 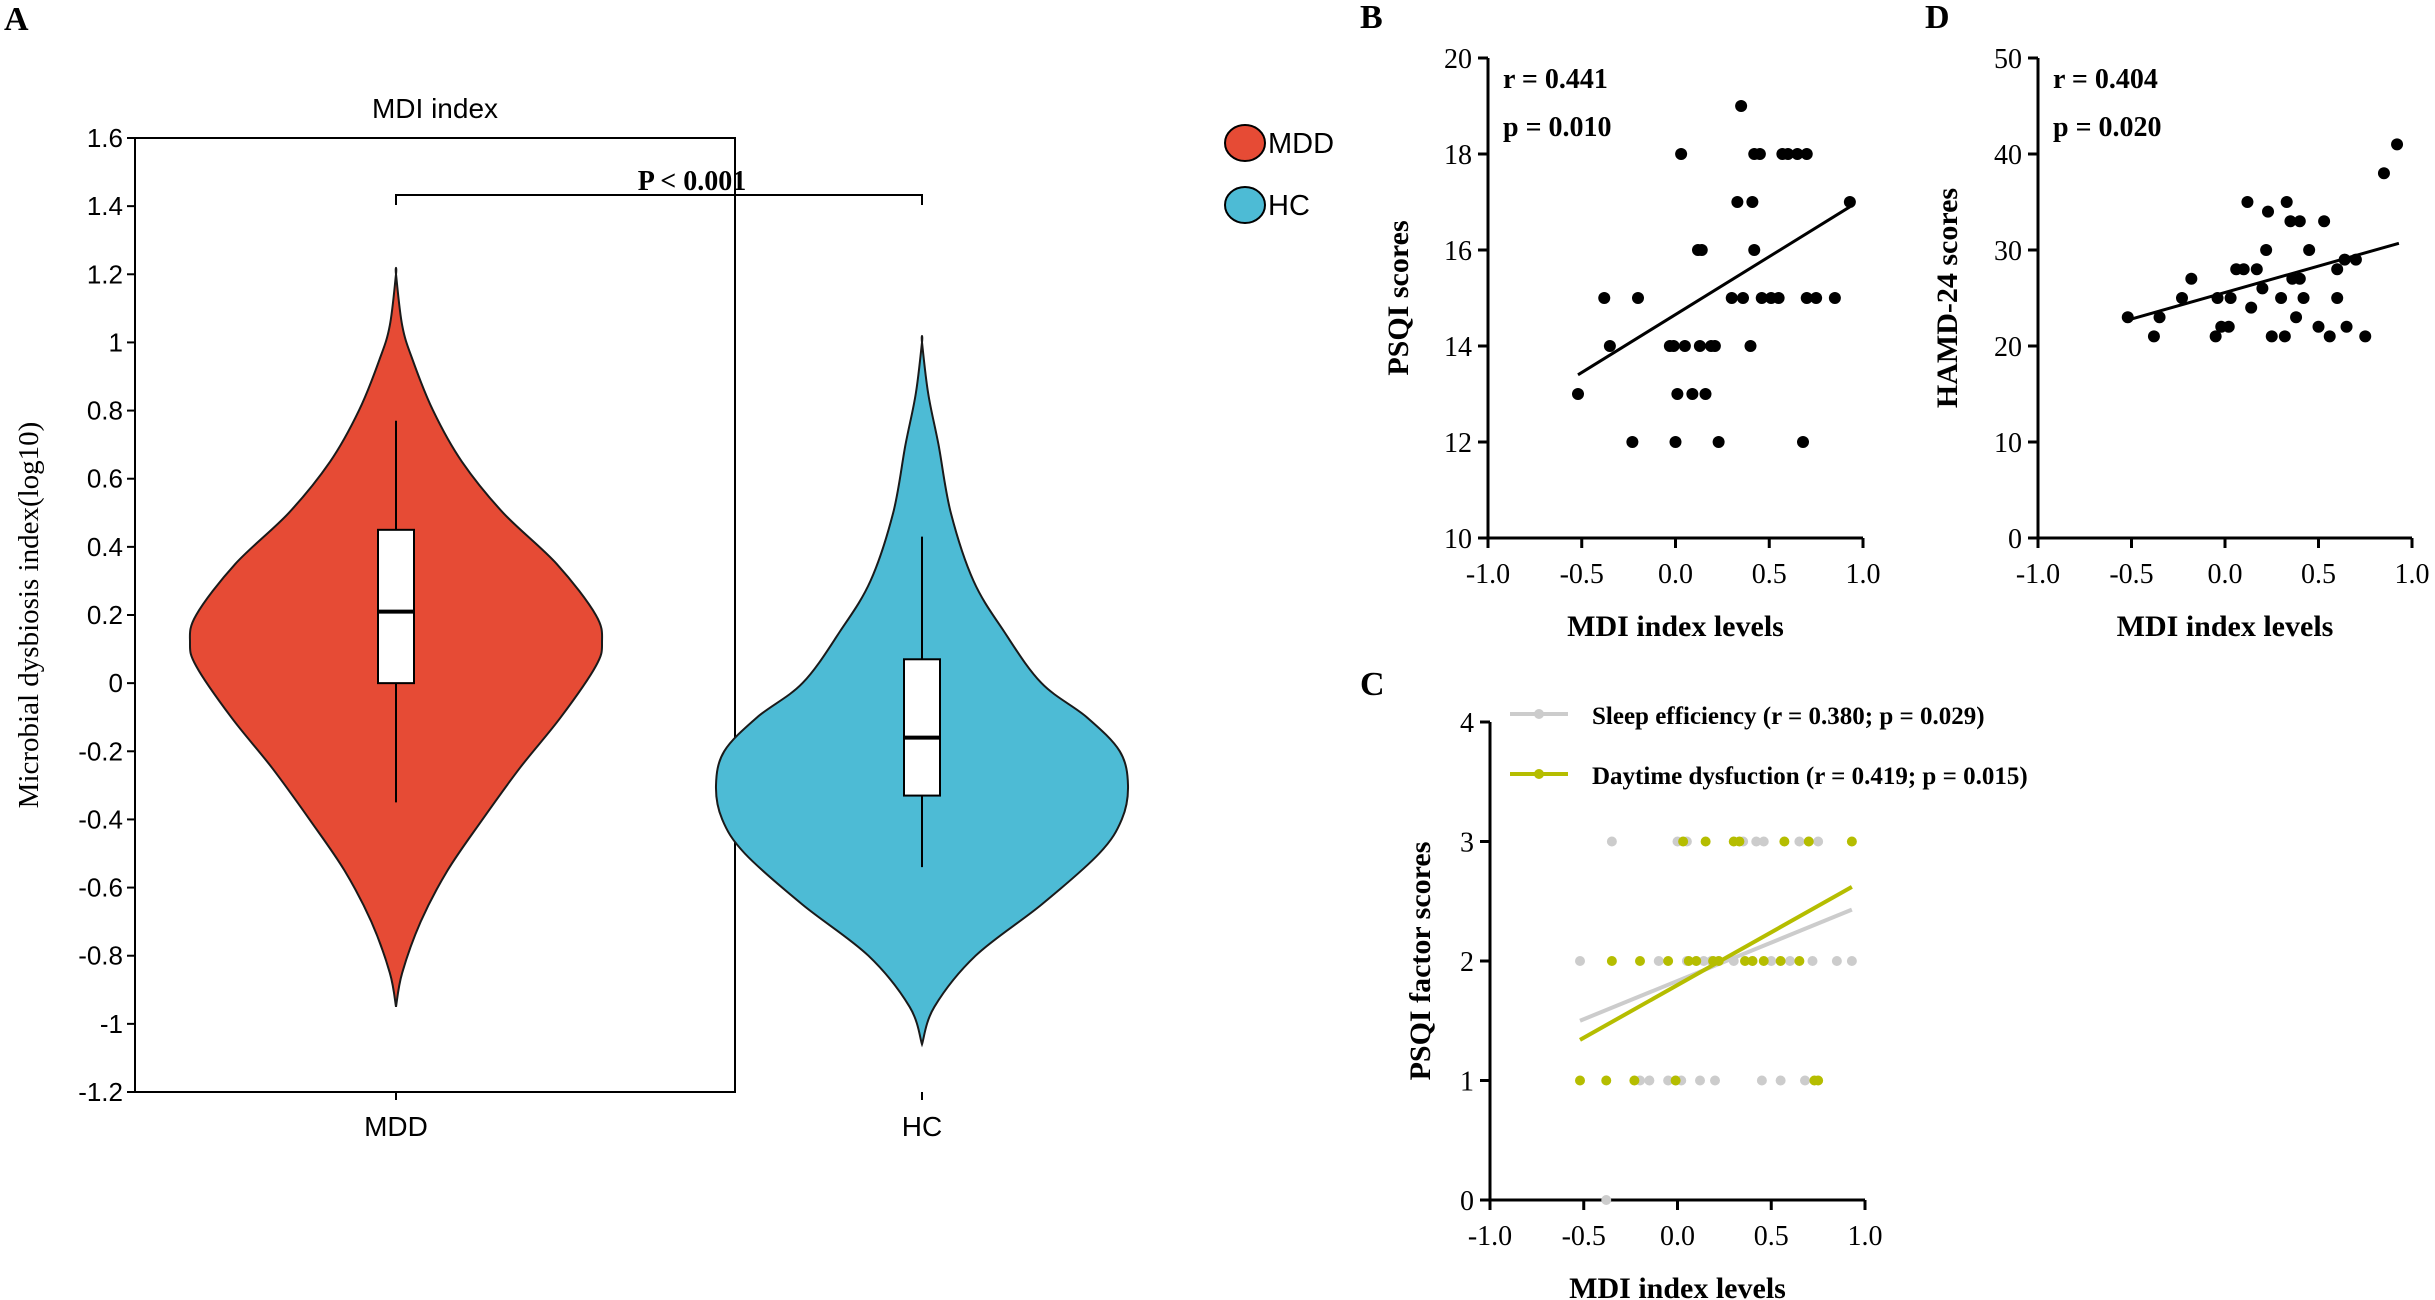 What do you see at coordinates (105, 206) in the screenshot?
I see `y-tick-label: 1.4` at bounding box center [105, 206].